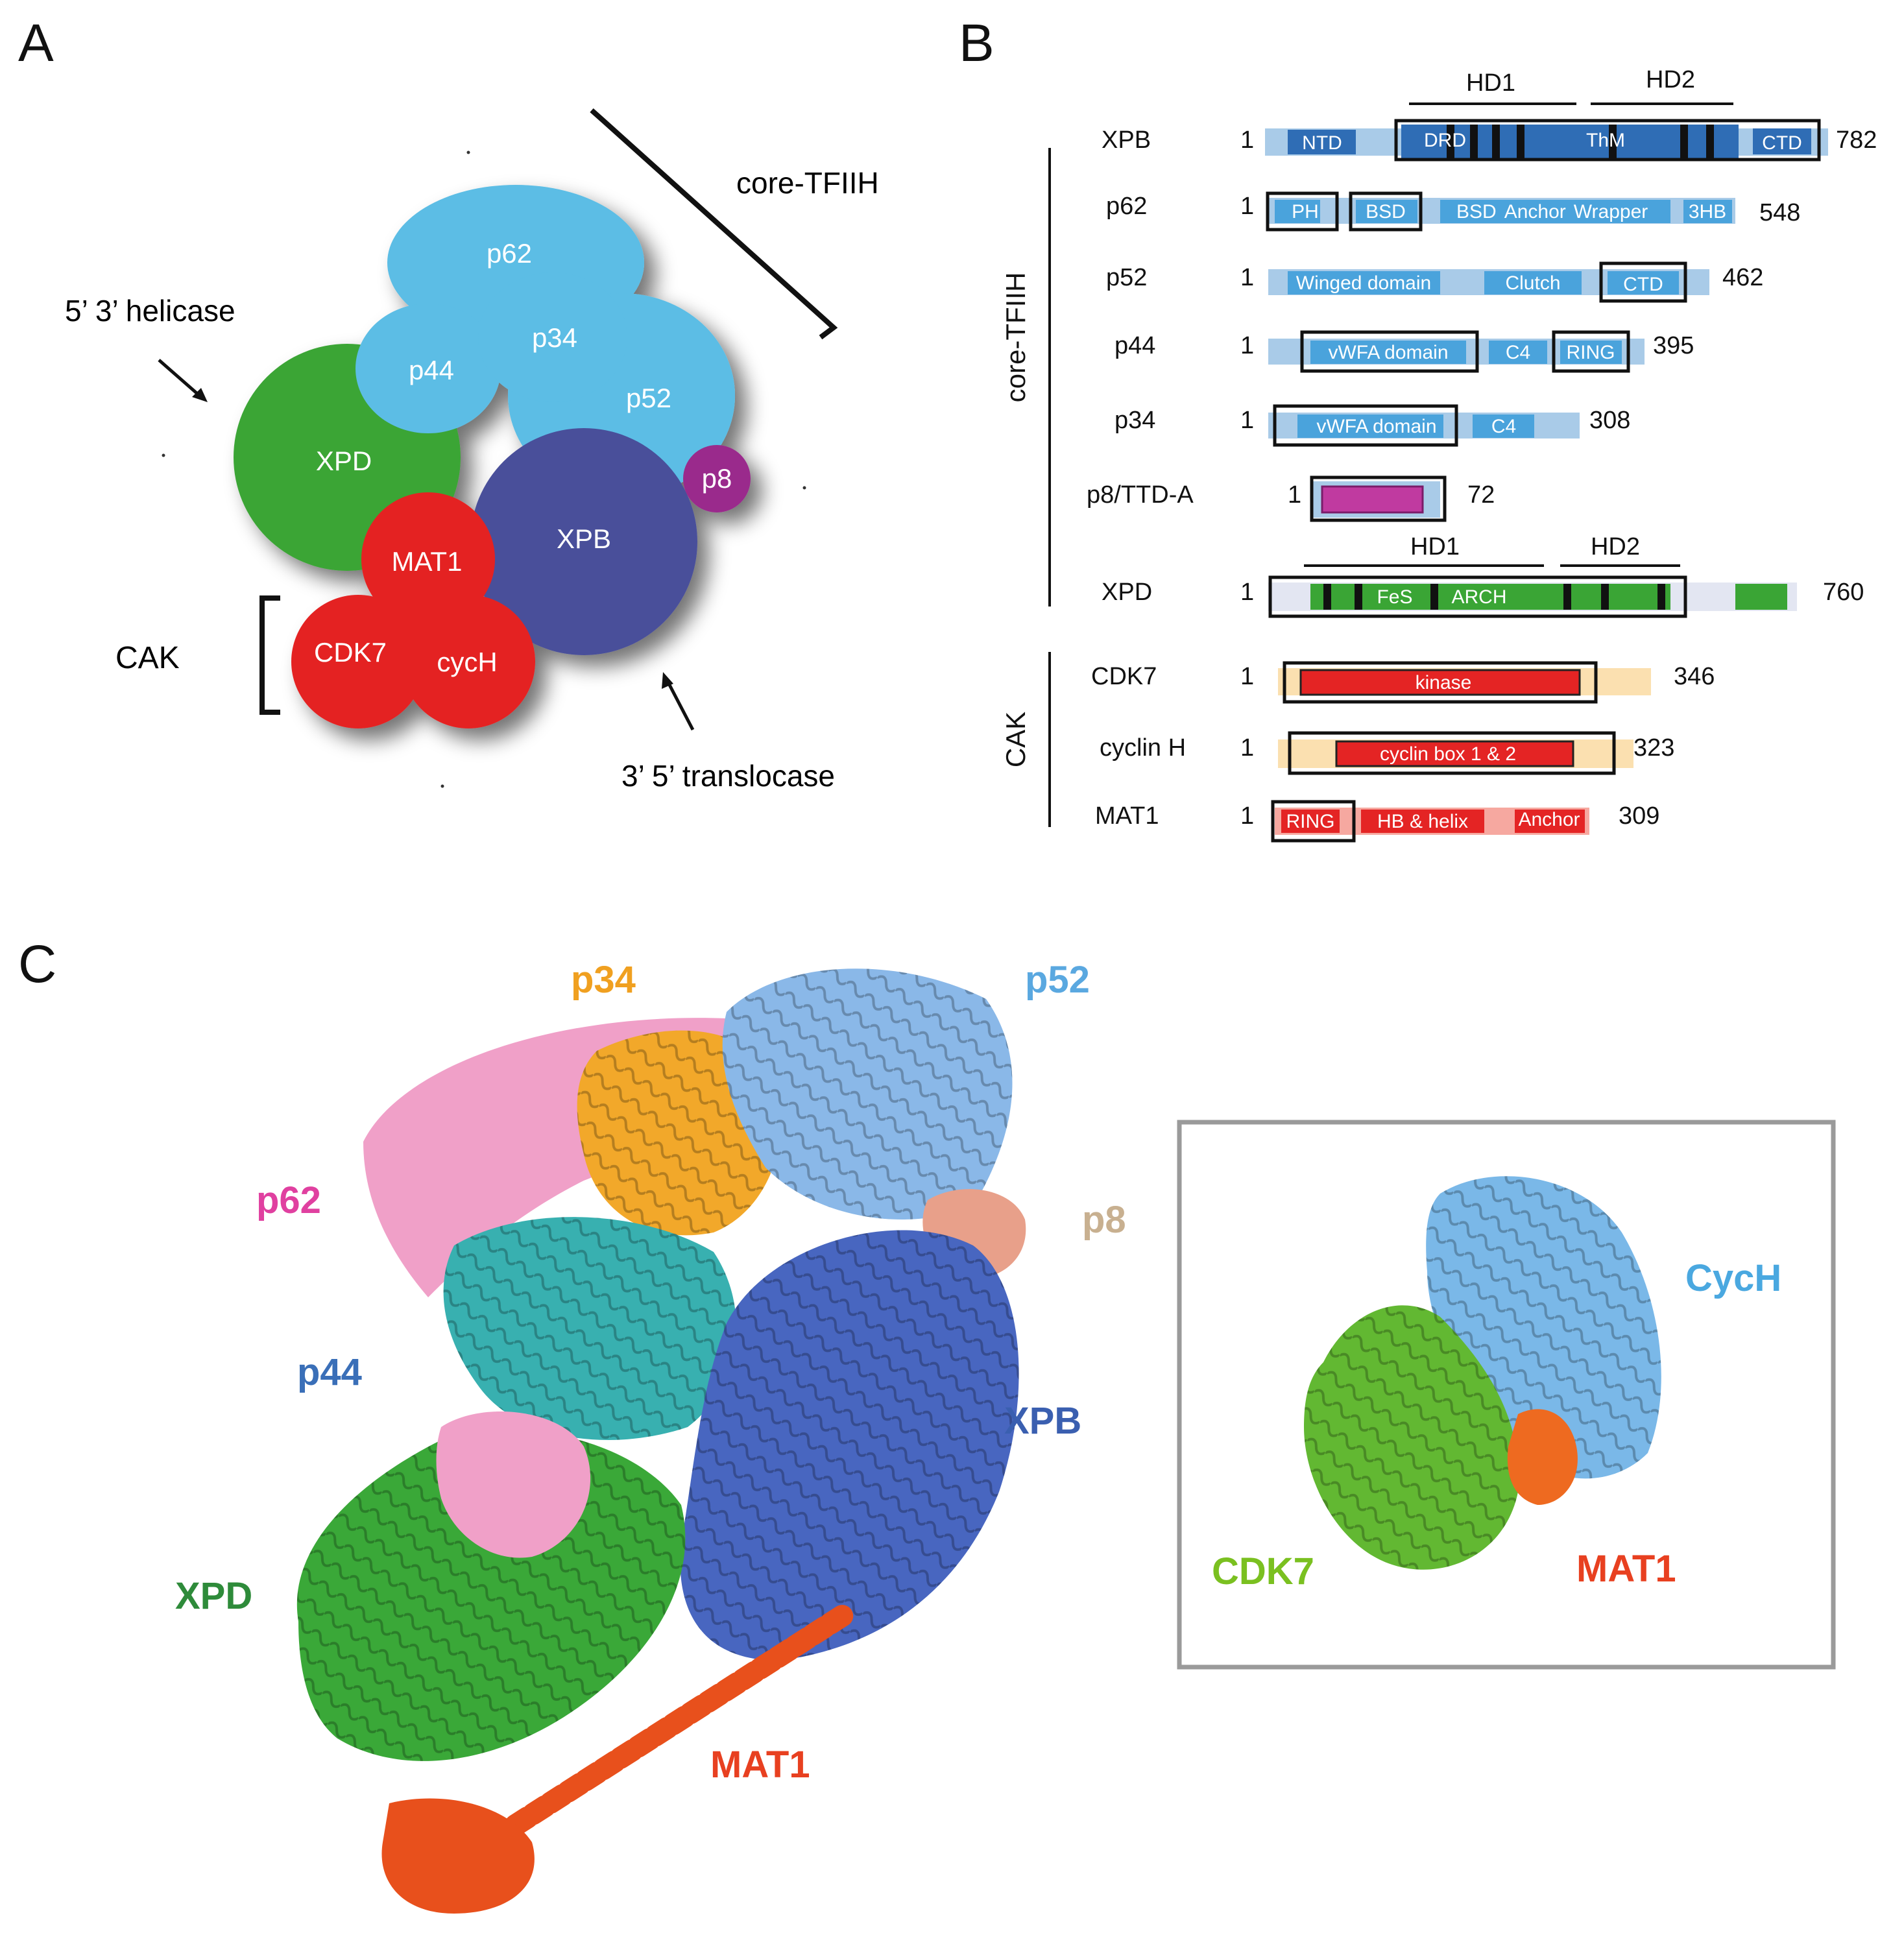 The image size is (1904, 1946). I want to click on cdk7-start: 1, so click(1247, 676).